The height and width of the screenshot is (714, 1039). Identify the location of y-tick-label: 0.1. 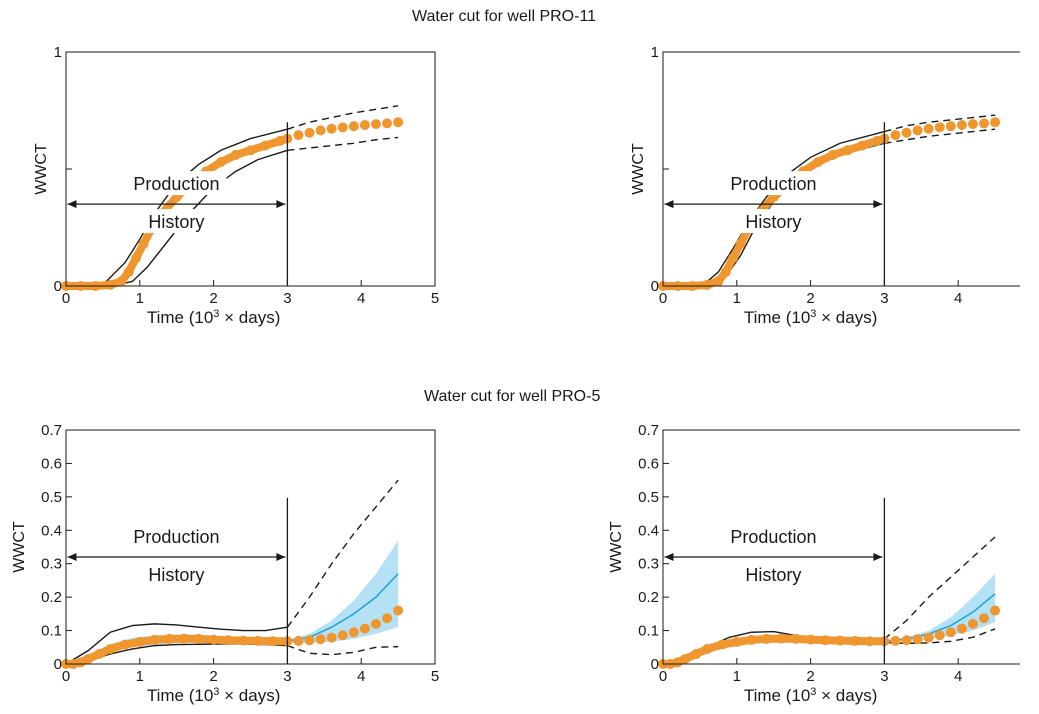
(648, 631).